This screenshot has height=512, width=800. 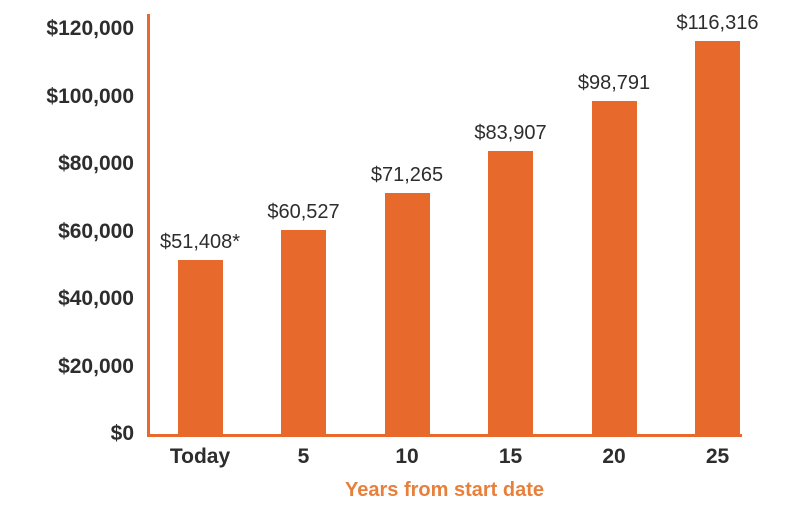 What do you see at coordinates (303, 456) in the screenshot?
I see `x-tick-label: 5` at bounding box center [303, 456].